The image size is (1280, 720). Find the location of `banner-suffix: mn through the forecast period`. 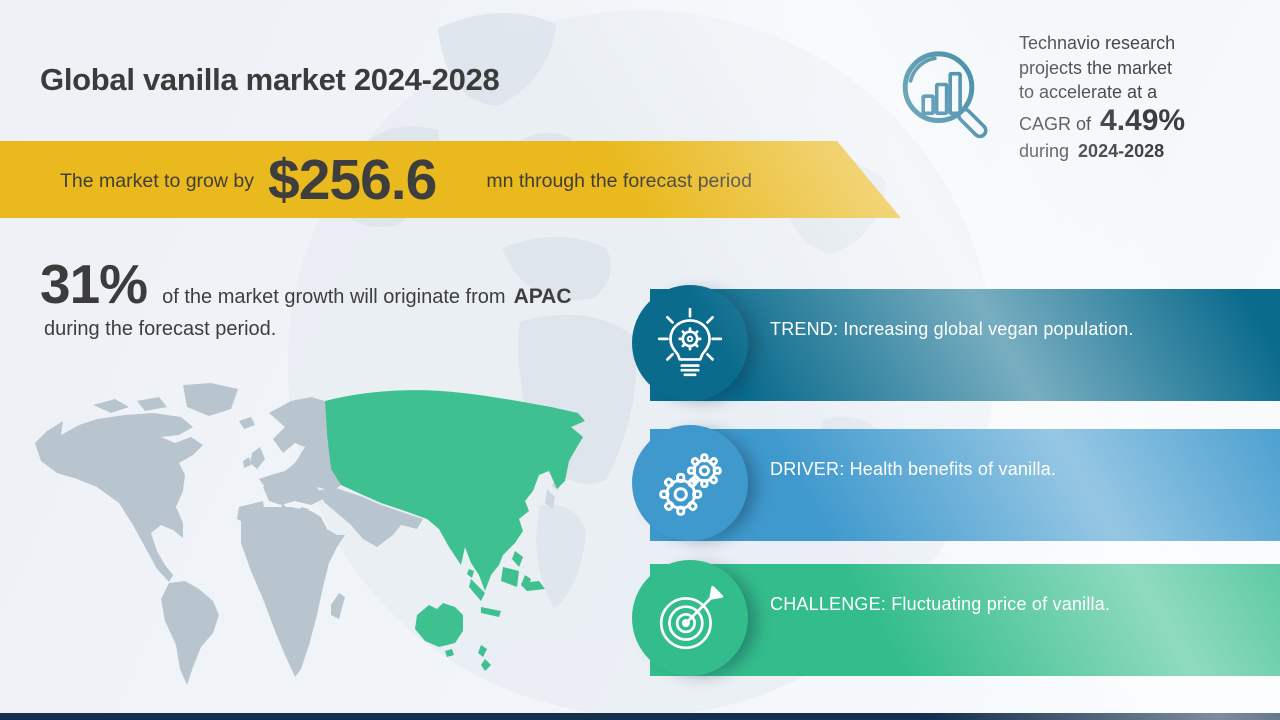

banner-suffix: mn through the forecast period is located at coordinates (619, 181).